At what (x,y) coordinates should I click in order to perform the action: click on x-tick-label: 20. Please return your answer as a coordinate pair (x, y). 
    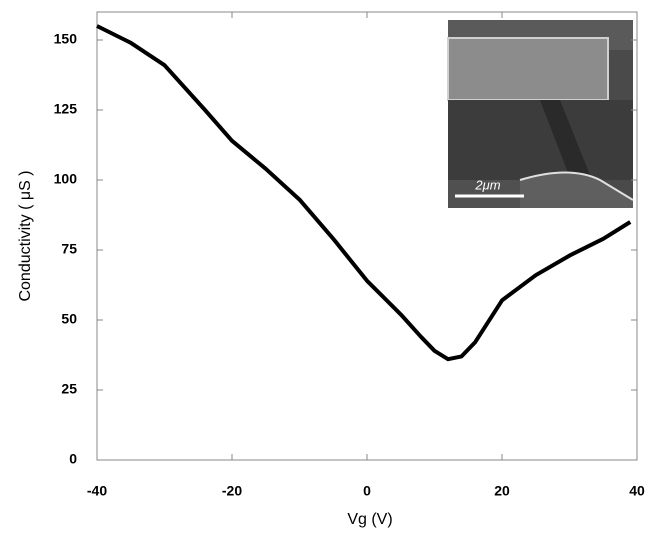
    Looking at the image, I should click on (502, 491).